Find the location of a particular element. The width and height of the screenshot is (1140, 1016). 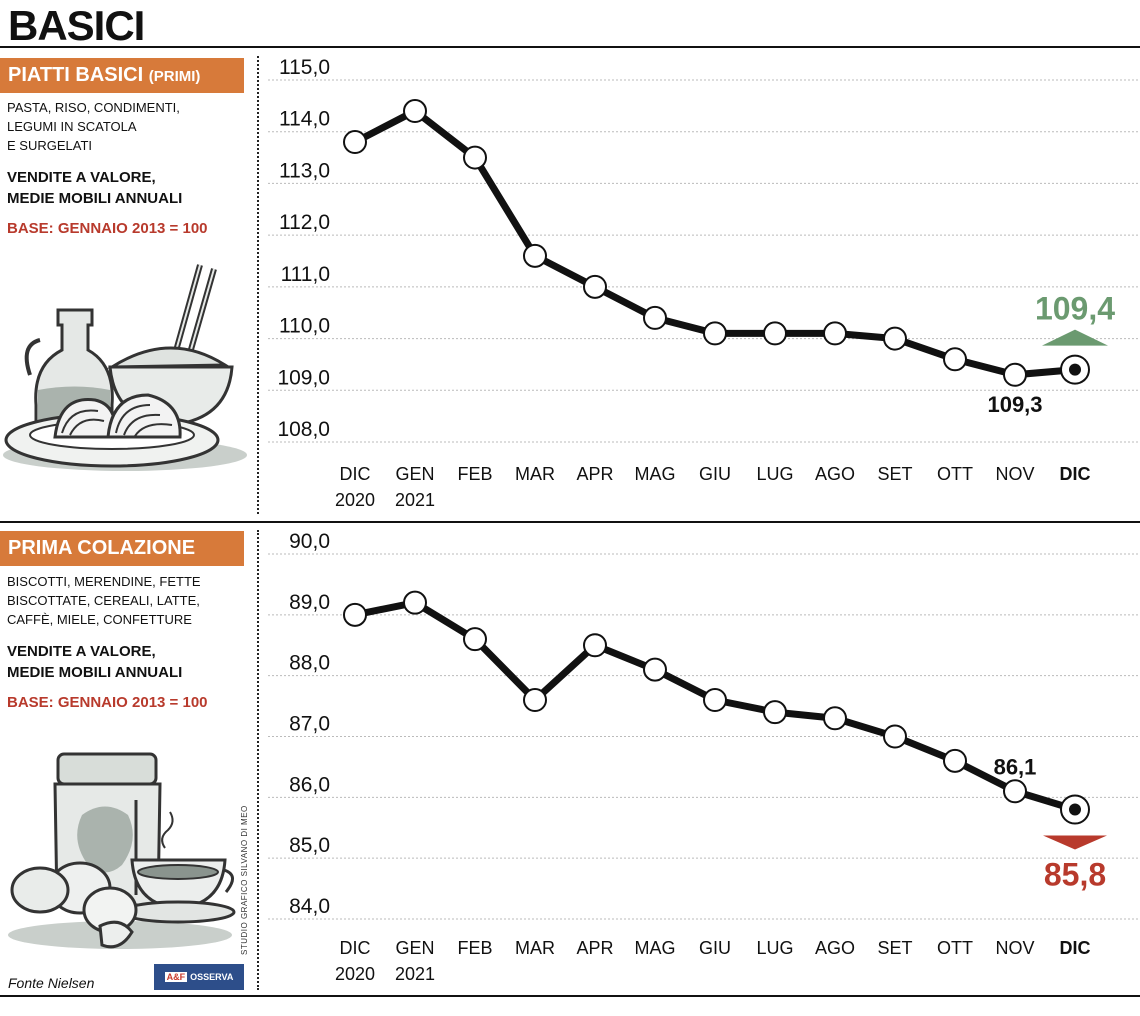

chart2-y-tick-label: 84,0 is located at coordinates (309, 906).